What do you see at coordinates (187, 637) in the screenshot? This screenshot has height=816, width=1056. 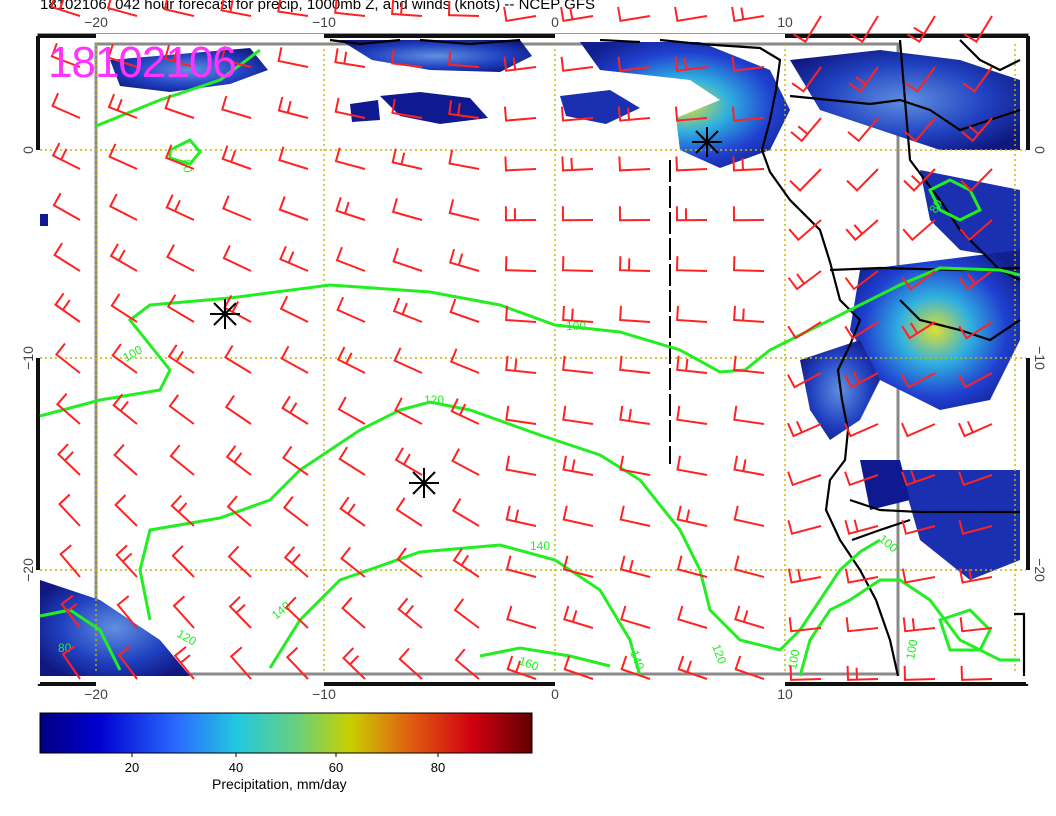 I see `contour-label: 120` at bounding box center [187, 637].